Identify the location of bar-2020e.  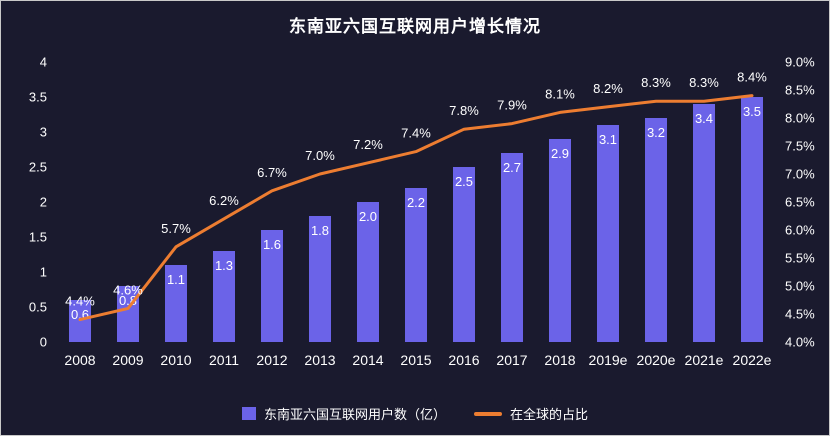
(656, 230).